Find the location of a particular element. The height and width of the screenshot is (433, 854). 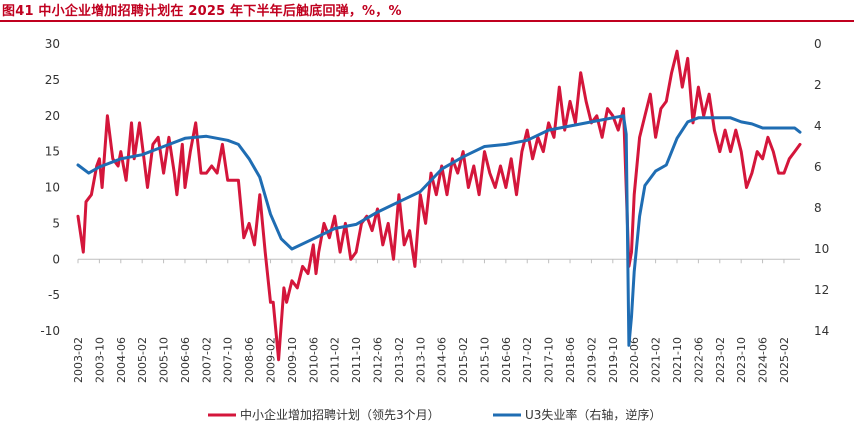

y-right-tick-label: 8 is located at coordinates (818, 208).